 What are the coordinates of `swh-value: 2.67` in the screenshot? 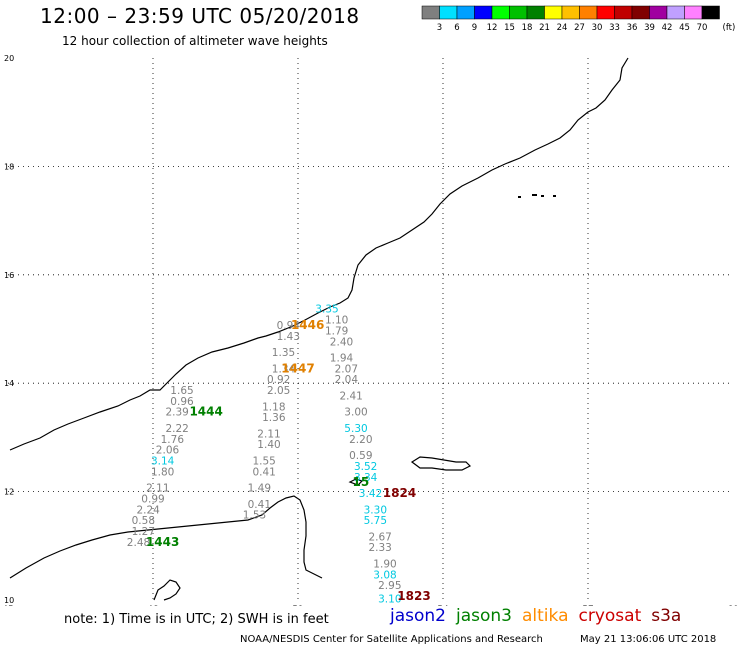 It's located at (379, 537).